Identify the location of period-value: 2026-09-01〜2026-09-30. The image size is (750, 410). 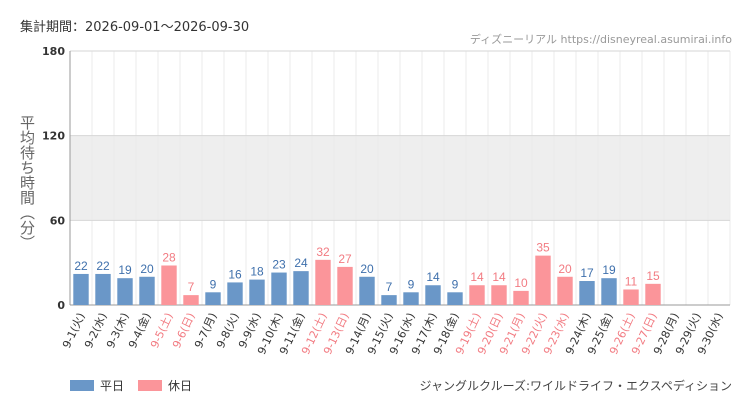
(167, 27).